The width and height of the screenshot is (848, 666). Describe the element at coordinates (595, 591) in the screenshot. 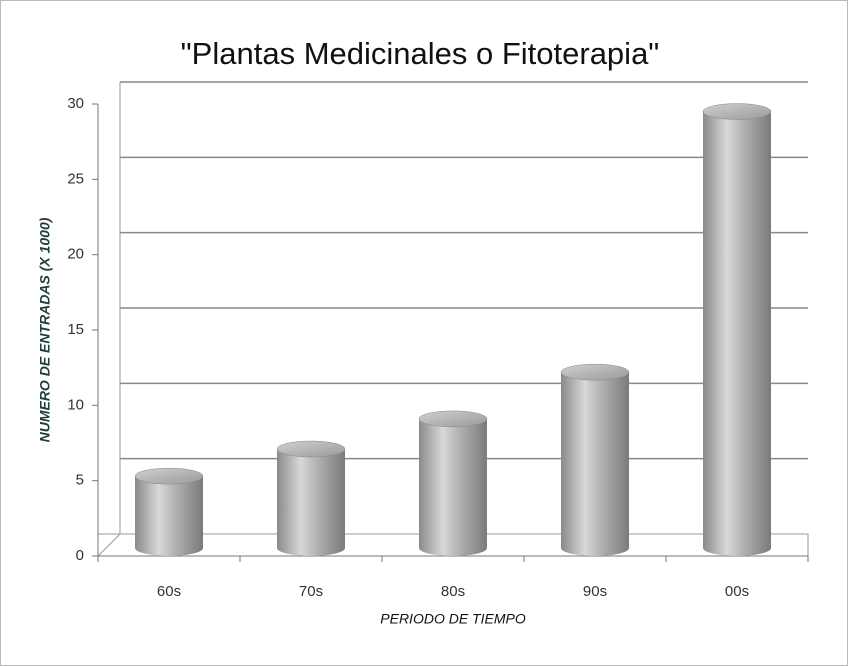

I see `x-tick-label: 90s` at that location.